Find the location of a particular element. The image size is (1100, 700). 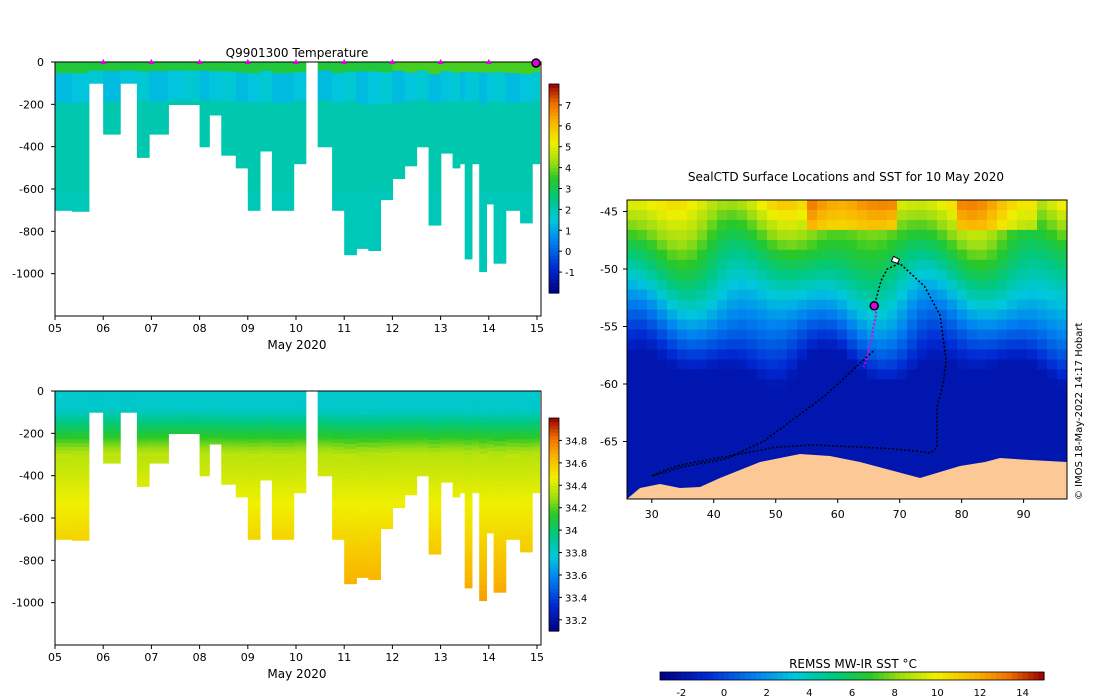

map-x-tick-label: 30 is located at coordinates (652, 514).